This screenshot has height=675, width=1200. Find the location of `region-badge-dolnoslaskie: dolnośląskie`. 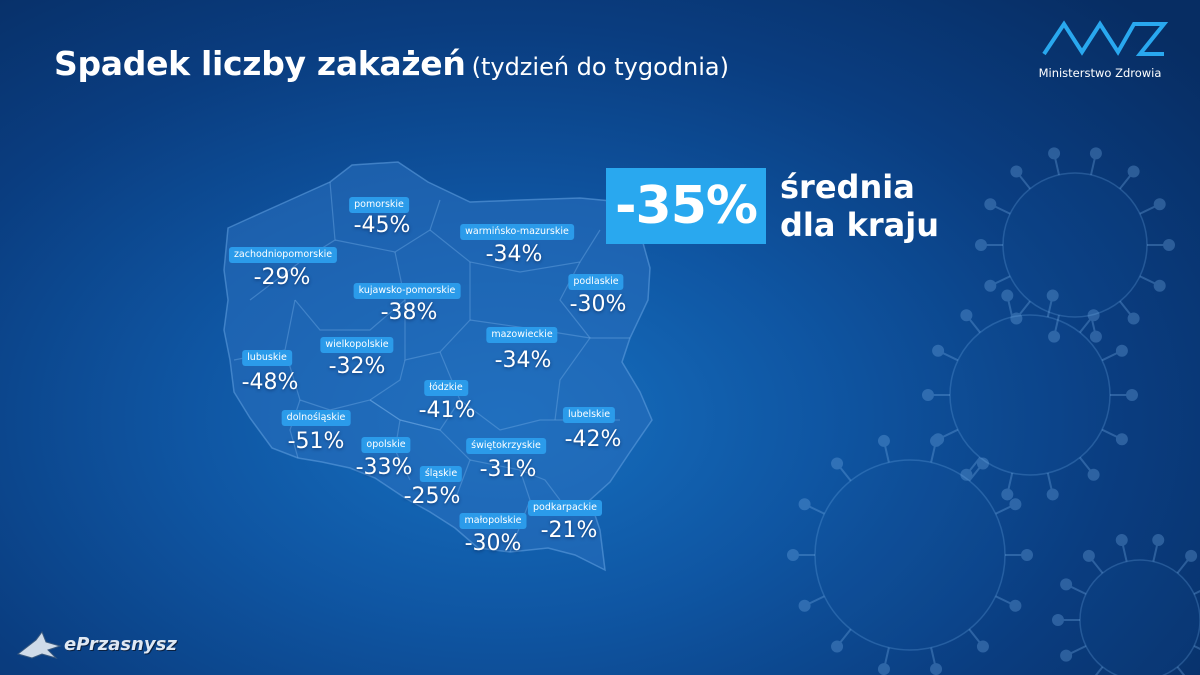

region-badge-dolnoslaskie: dolnośląskie is located at coordinates (316, 418).